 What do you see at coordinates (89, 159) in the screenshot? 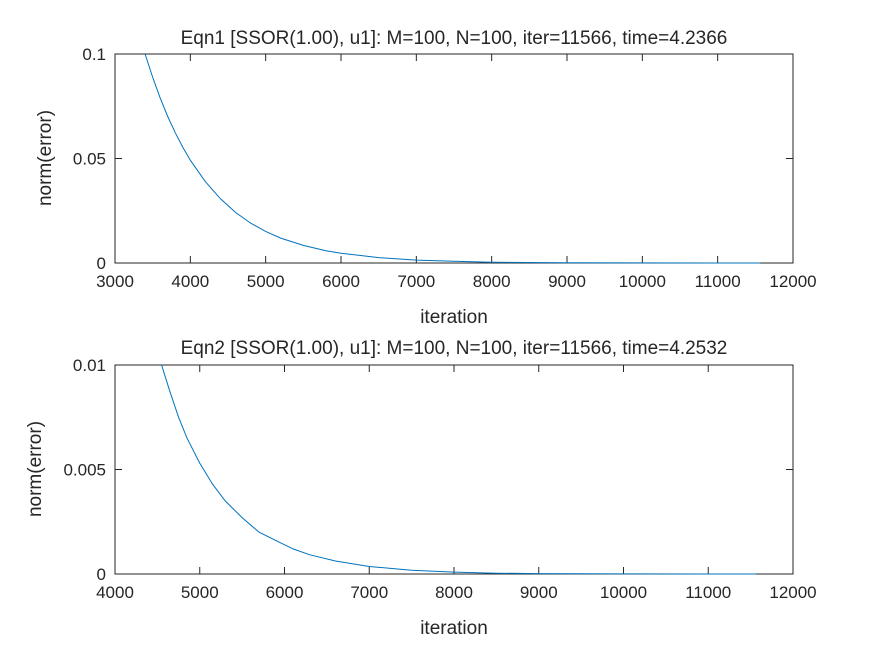
I see `y-tick-label: 0.05` at bounding box center [89, 159].